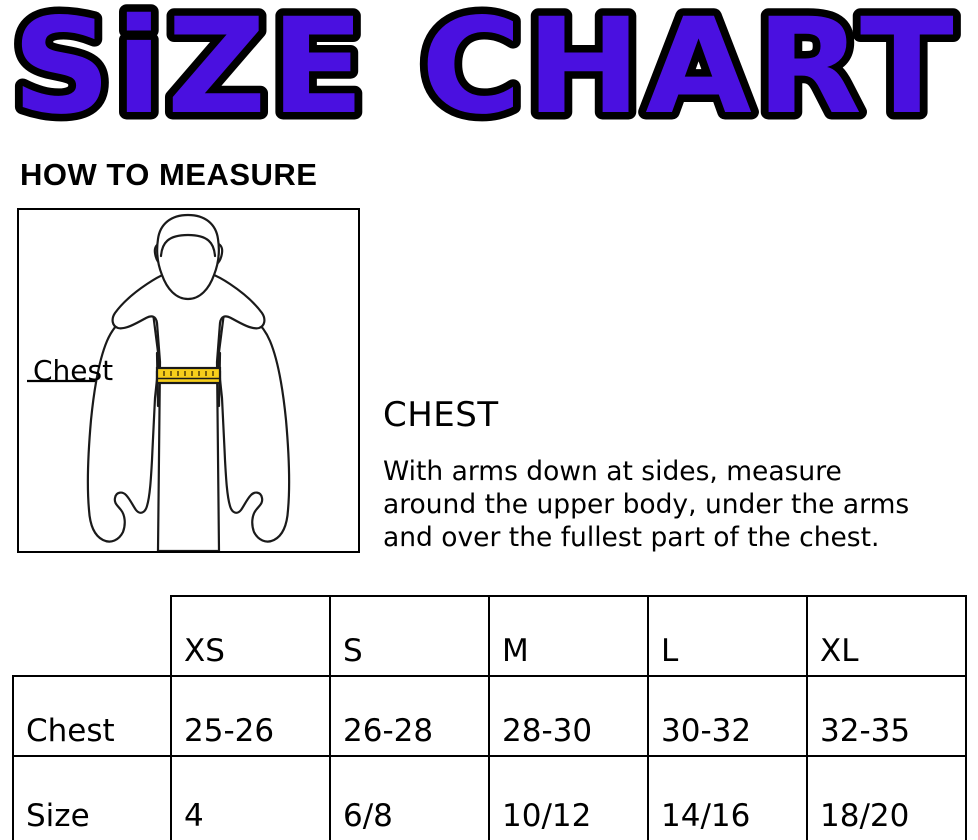  What do you see at coordinates (169, 174) in the screenshot?
I see `how-to-measure-heading: HOW TO MEASURE` at bounding box center [169, 174].